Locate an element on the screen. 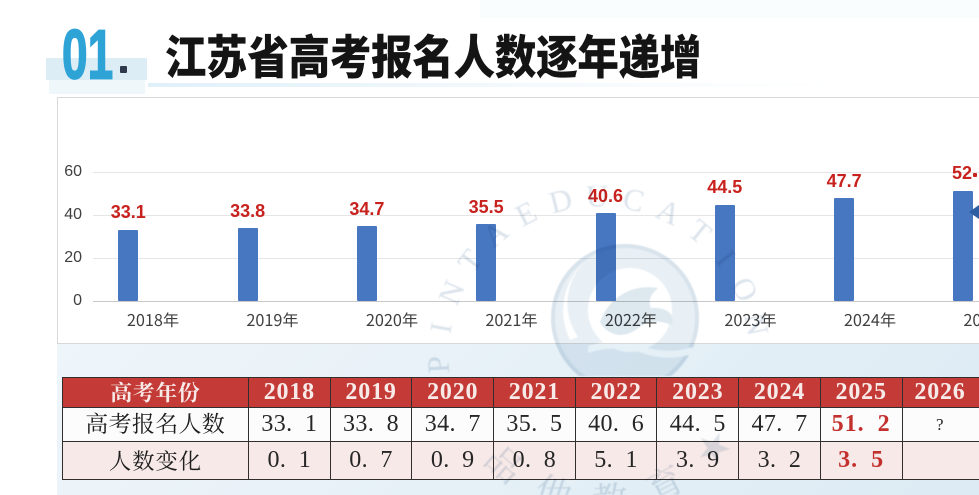 The width and height of the screenshot is (979, 495). svg-text: C is located at coordinates (634, 199).